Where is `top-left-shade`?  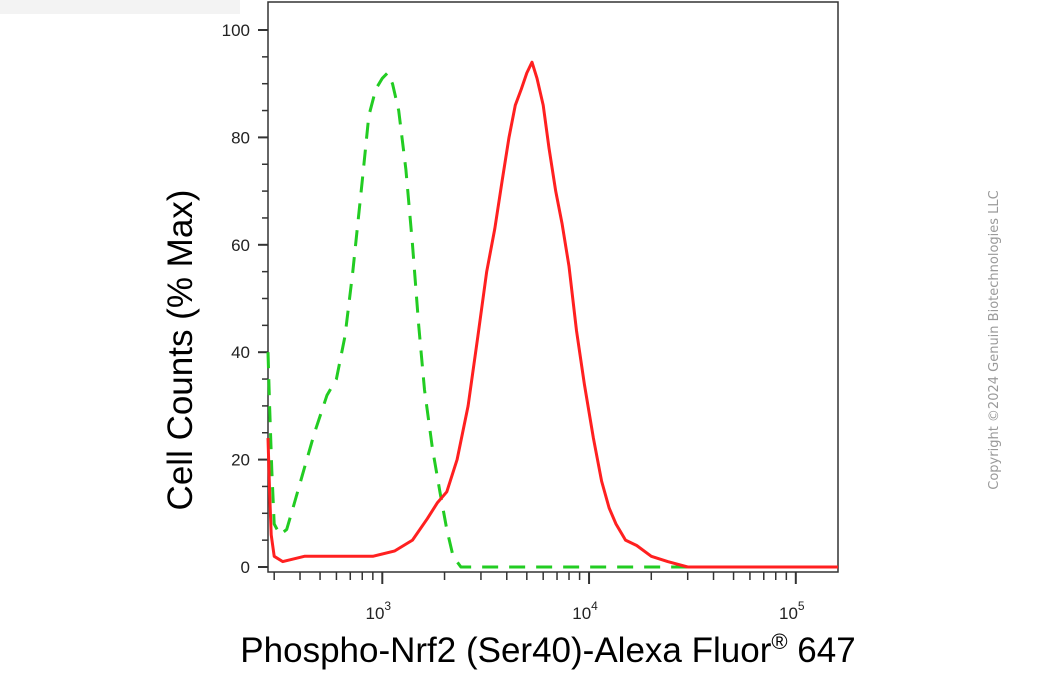 top-left-shade is located at coordinates (120, 7).